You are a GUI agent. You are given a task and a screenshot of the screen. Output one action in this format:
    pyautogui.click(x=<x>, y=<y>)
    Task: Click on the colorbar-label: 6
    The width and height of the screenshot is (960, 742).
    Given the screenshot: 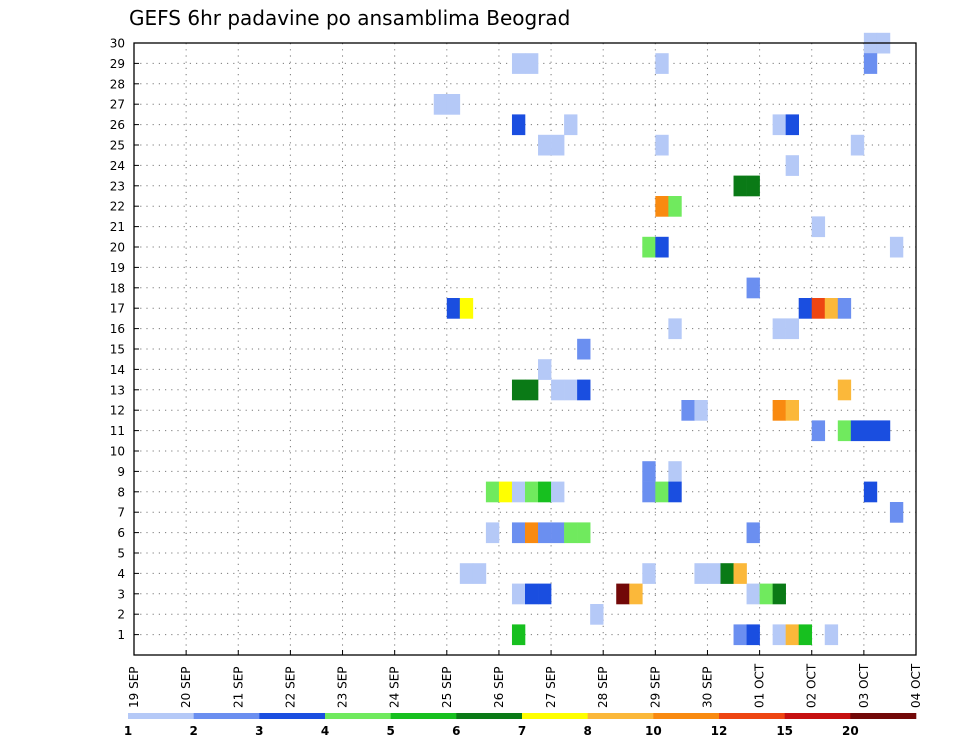 What is the action you would take?
    pyautogui.click(x=456, y=731)
    